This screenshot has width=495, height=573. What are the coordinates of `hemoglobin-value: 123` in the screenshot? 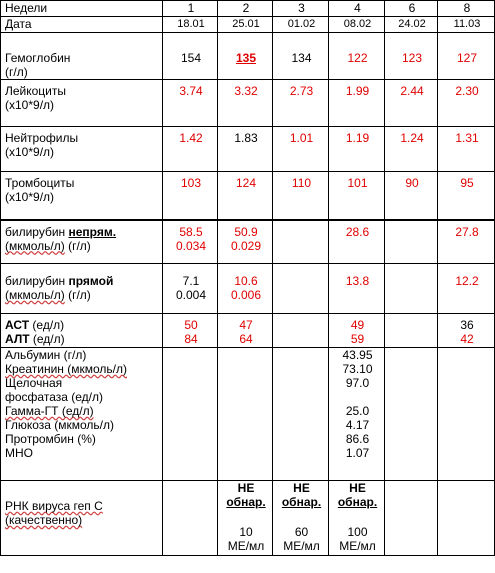 It's located at (411, 56).